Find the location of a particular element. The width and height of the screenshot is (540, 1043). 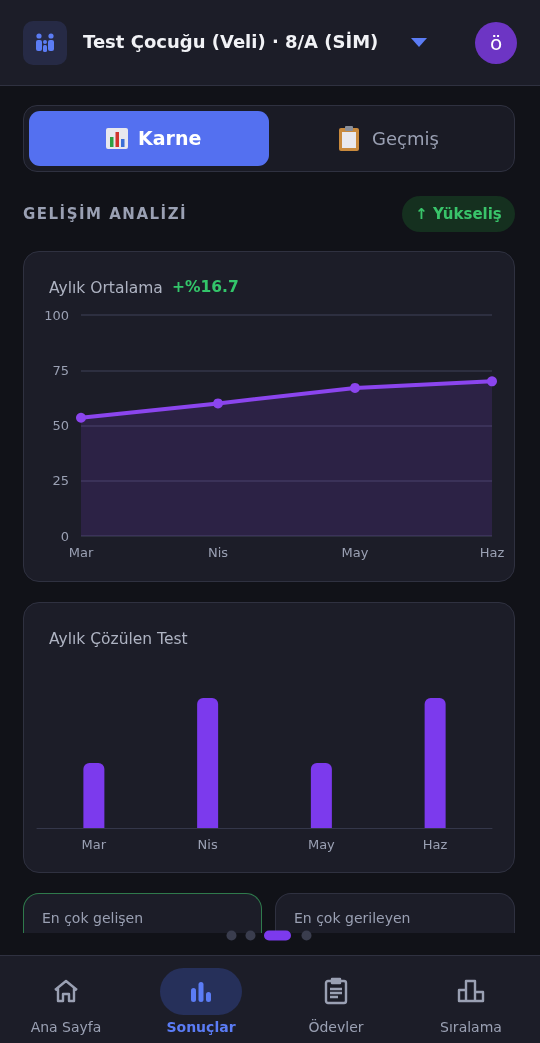

chart-title: Aylık Çözülen Test is located at coordinates (118, 639).